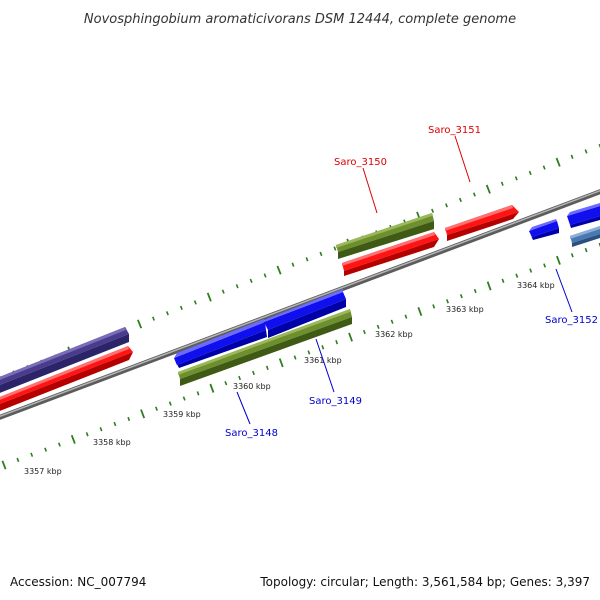 The width and height of the screenshot is (600, 600). Describe the element at coordinates (112, 442) in the screenshot. I see `tick-label: 3358 kbp` at that location.